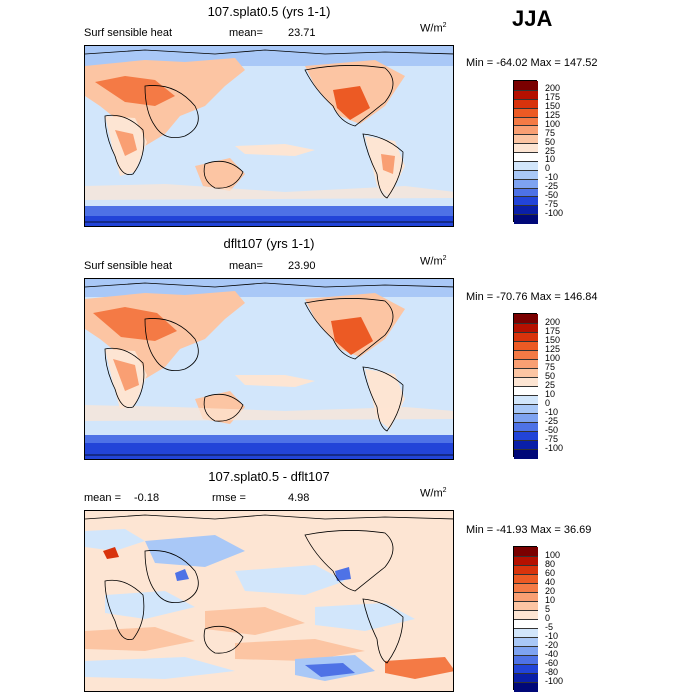 The width and height of the screenshot is (700, 700). What do you see at coordinates (552, 644) in the screenshot?
I see `colorbar-tick-label: -20` at bounding box center [552, 644].